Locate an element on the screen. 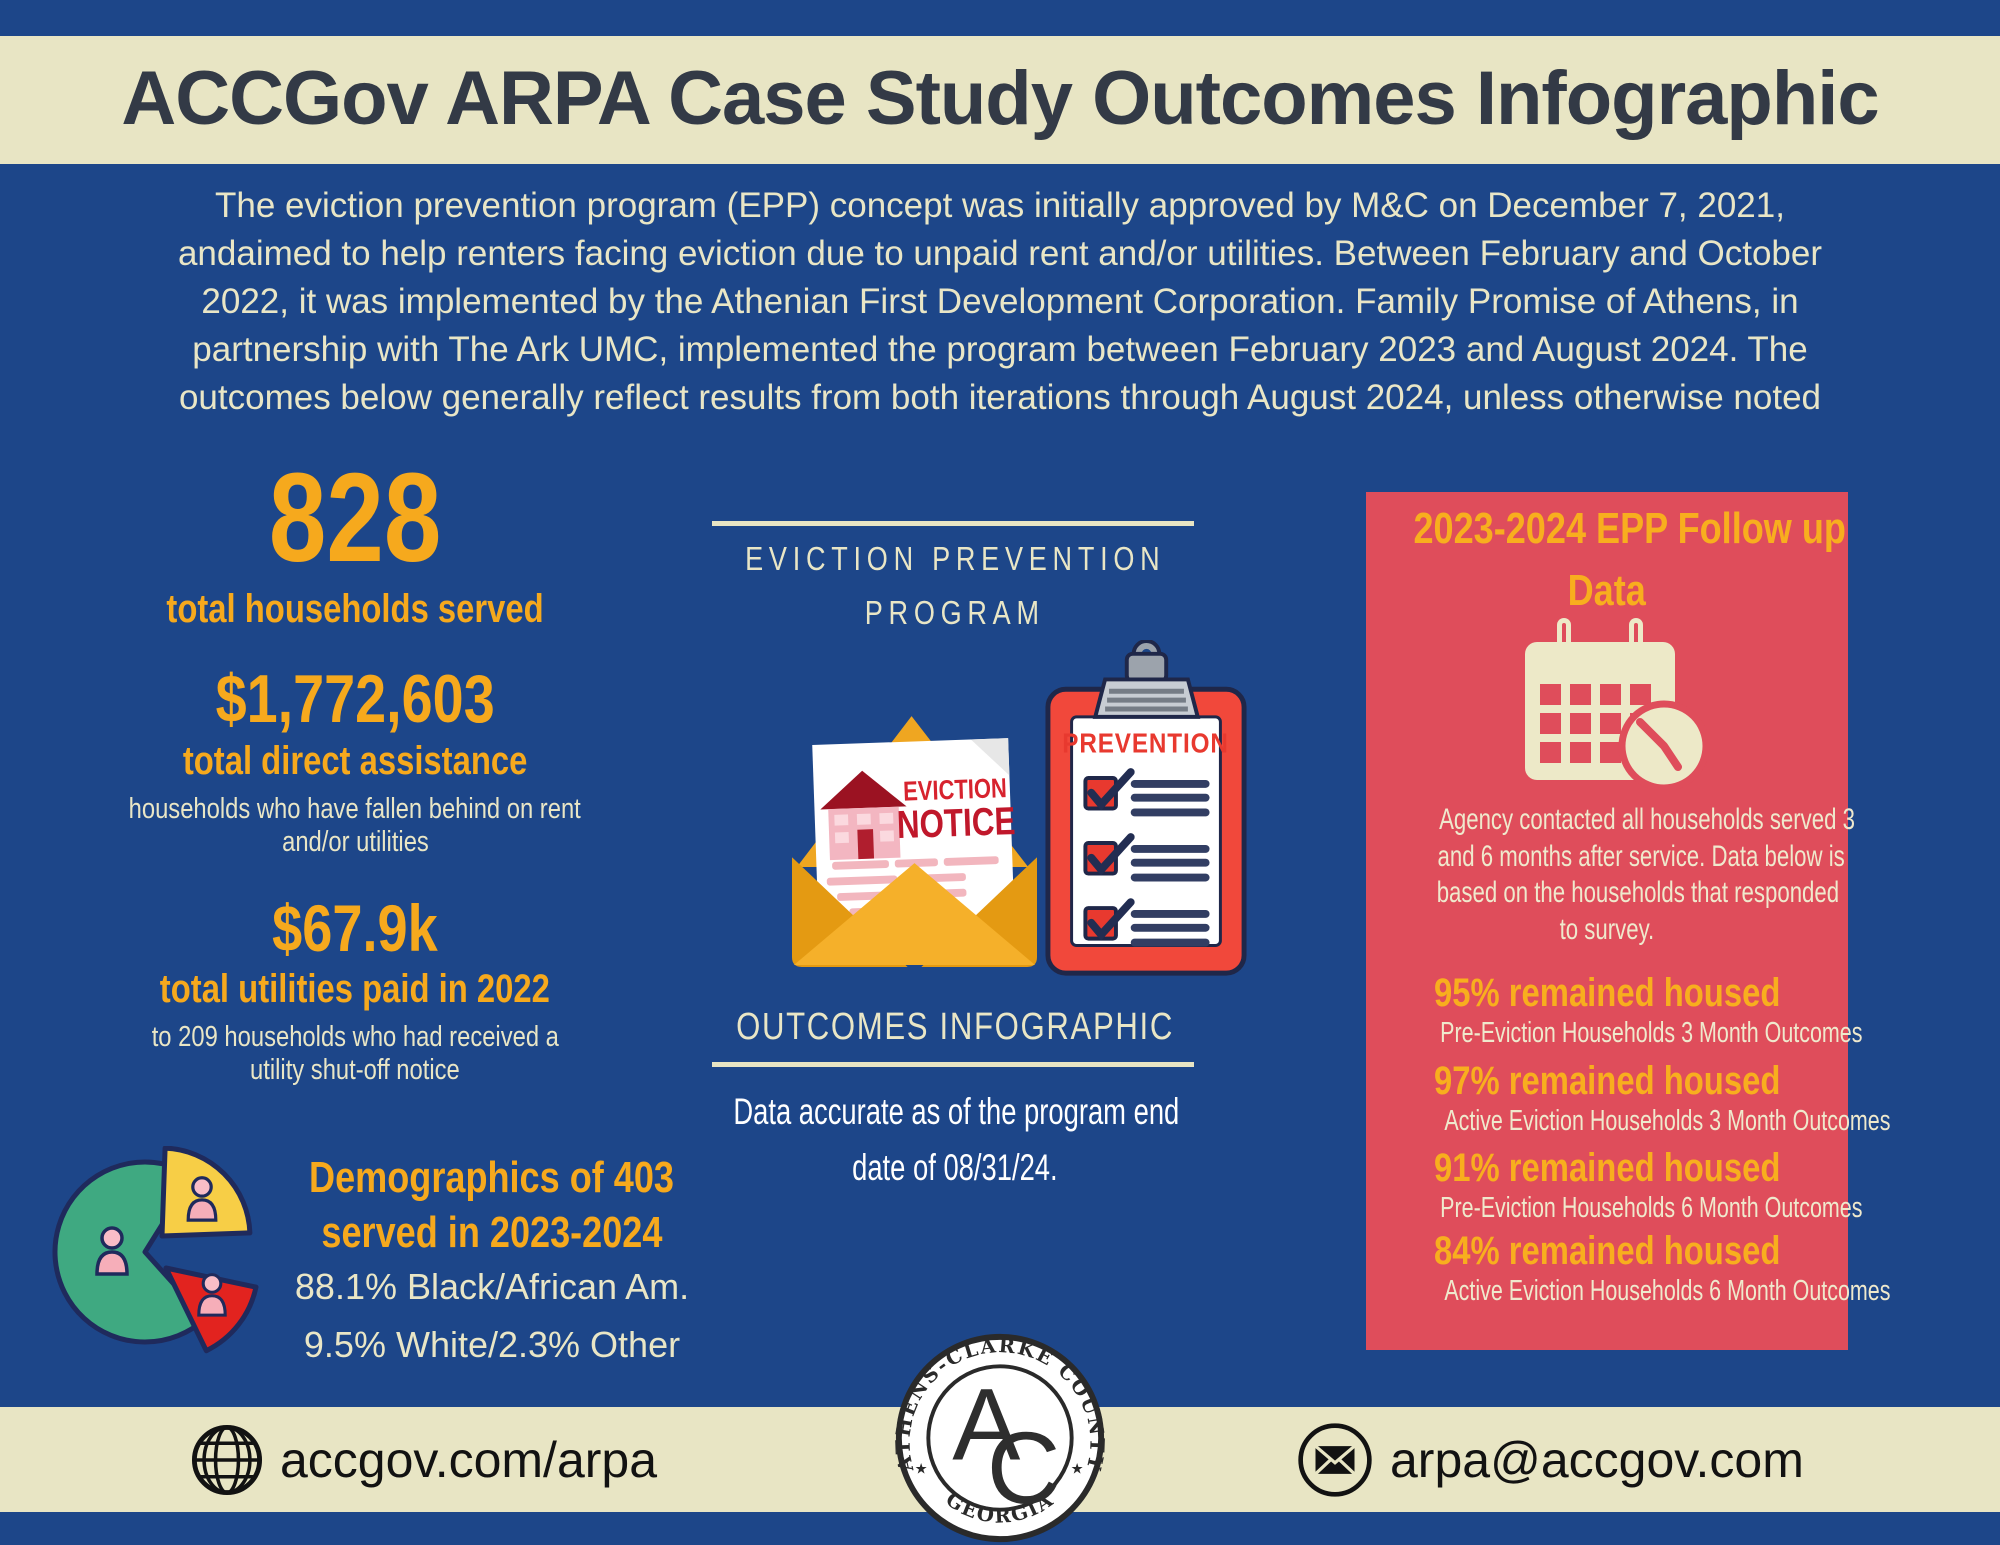 The height and width of the screenshot is (1545, 2000). stat-value: $67.9k is located at coordinates (355, 928).